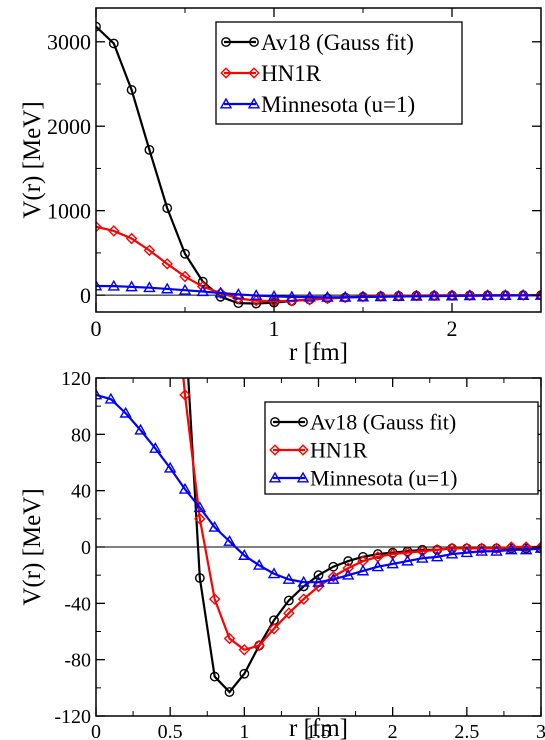  Describe the element at coordinates (170, 730) in the screenshot. I see `x-tick-label: 0.5` at that location.